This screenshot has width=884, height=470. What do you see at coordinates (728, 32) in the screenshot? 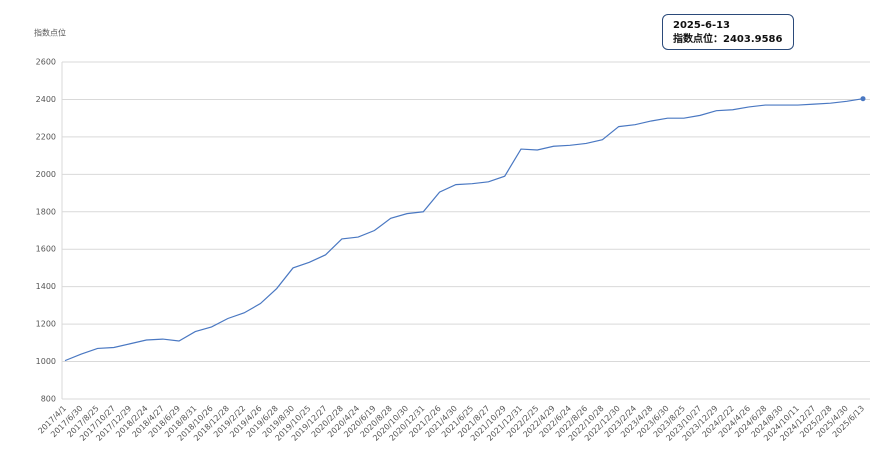
I see `tooltip: 2025-6-13 指数点位：2403.9586` at bounding box center [728, 32].